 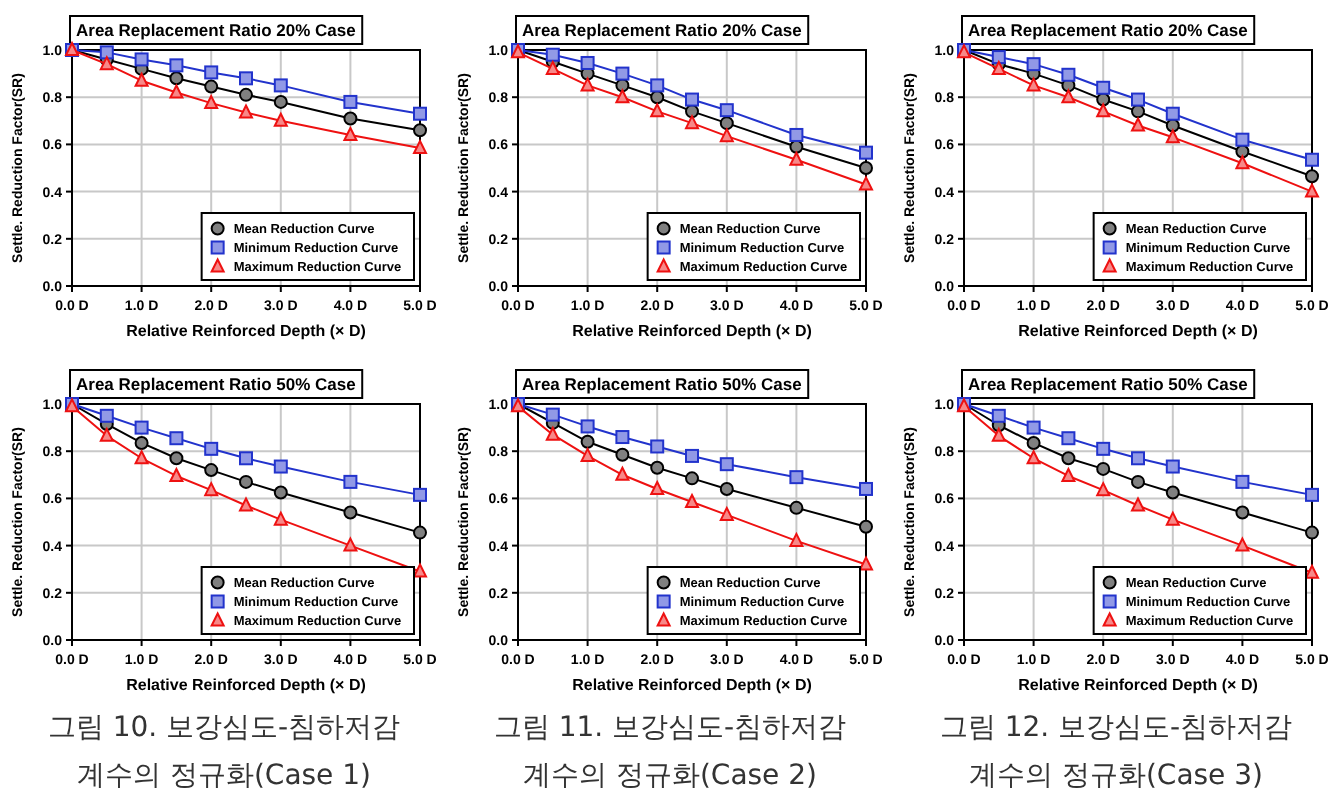 What do you see at coordinates (1116, 728) in the screenshot?
I see `caption: 그림 12. 보강심도-침하저감` at bounding box center [1116, 728].